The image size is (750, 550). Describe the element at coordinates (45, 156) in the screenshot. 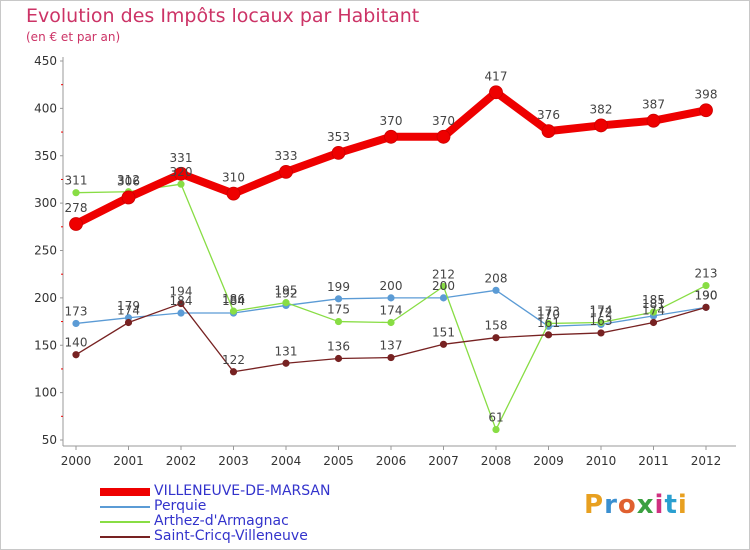

I see `y-tick-label: 350` at that location.